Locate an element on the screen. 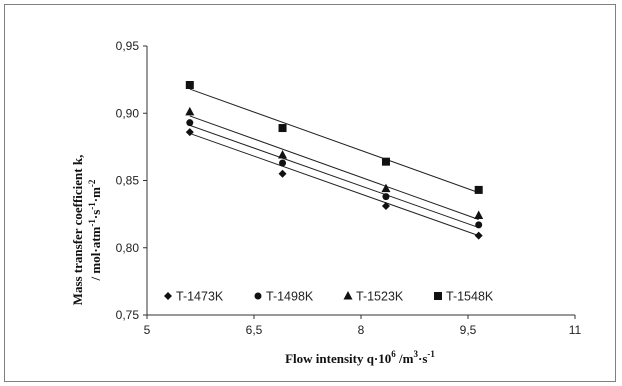 The image size is (622, 386). y-axis-title-line2: / mol·atm-1·s-1·m-2 is located at coordinates (95, 230).